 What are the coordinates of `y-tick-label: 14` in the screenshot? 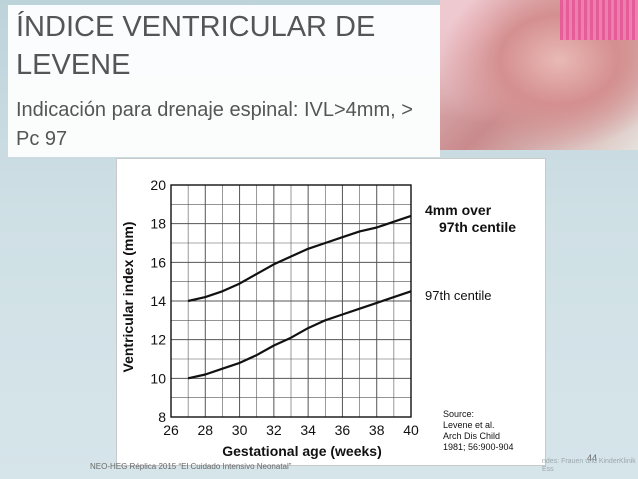 It's located at (158, 301).